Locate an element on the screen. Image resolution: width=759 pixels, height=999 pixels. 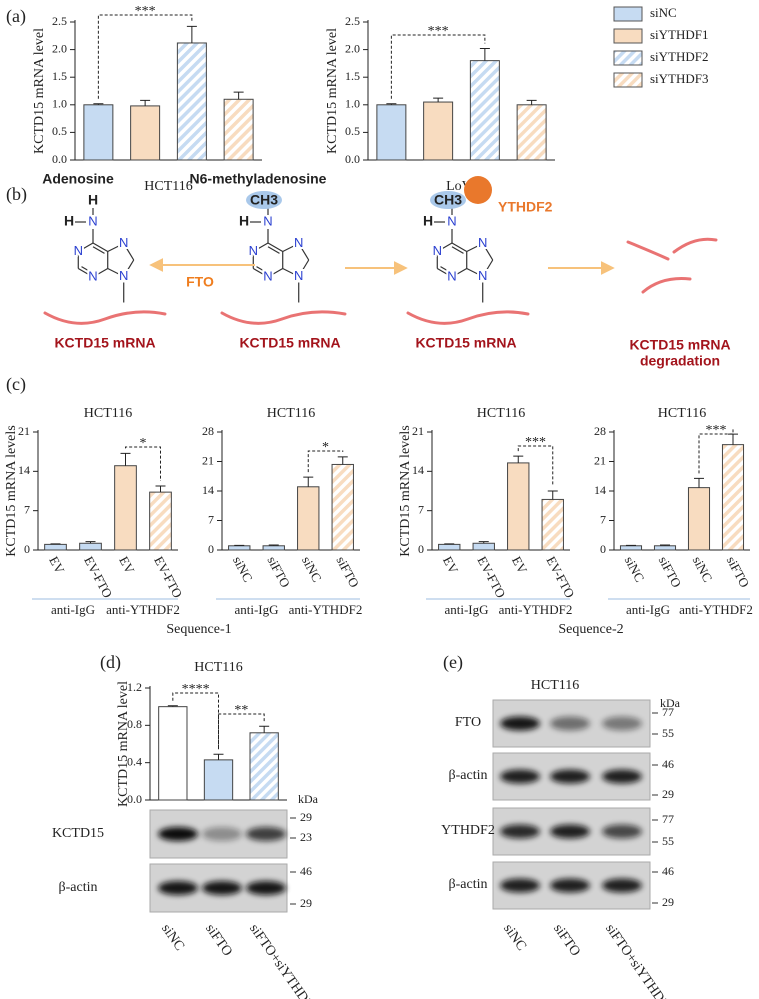
y-tick-label: 2.5 is located at coordinates (352, 21).